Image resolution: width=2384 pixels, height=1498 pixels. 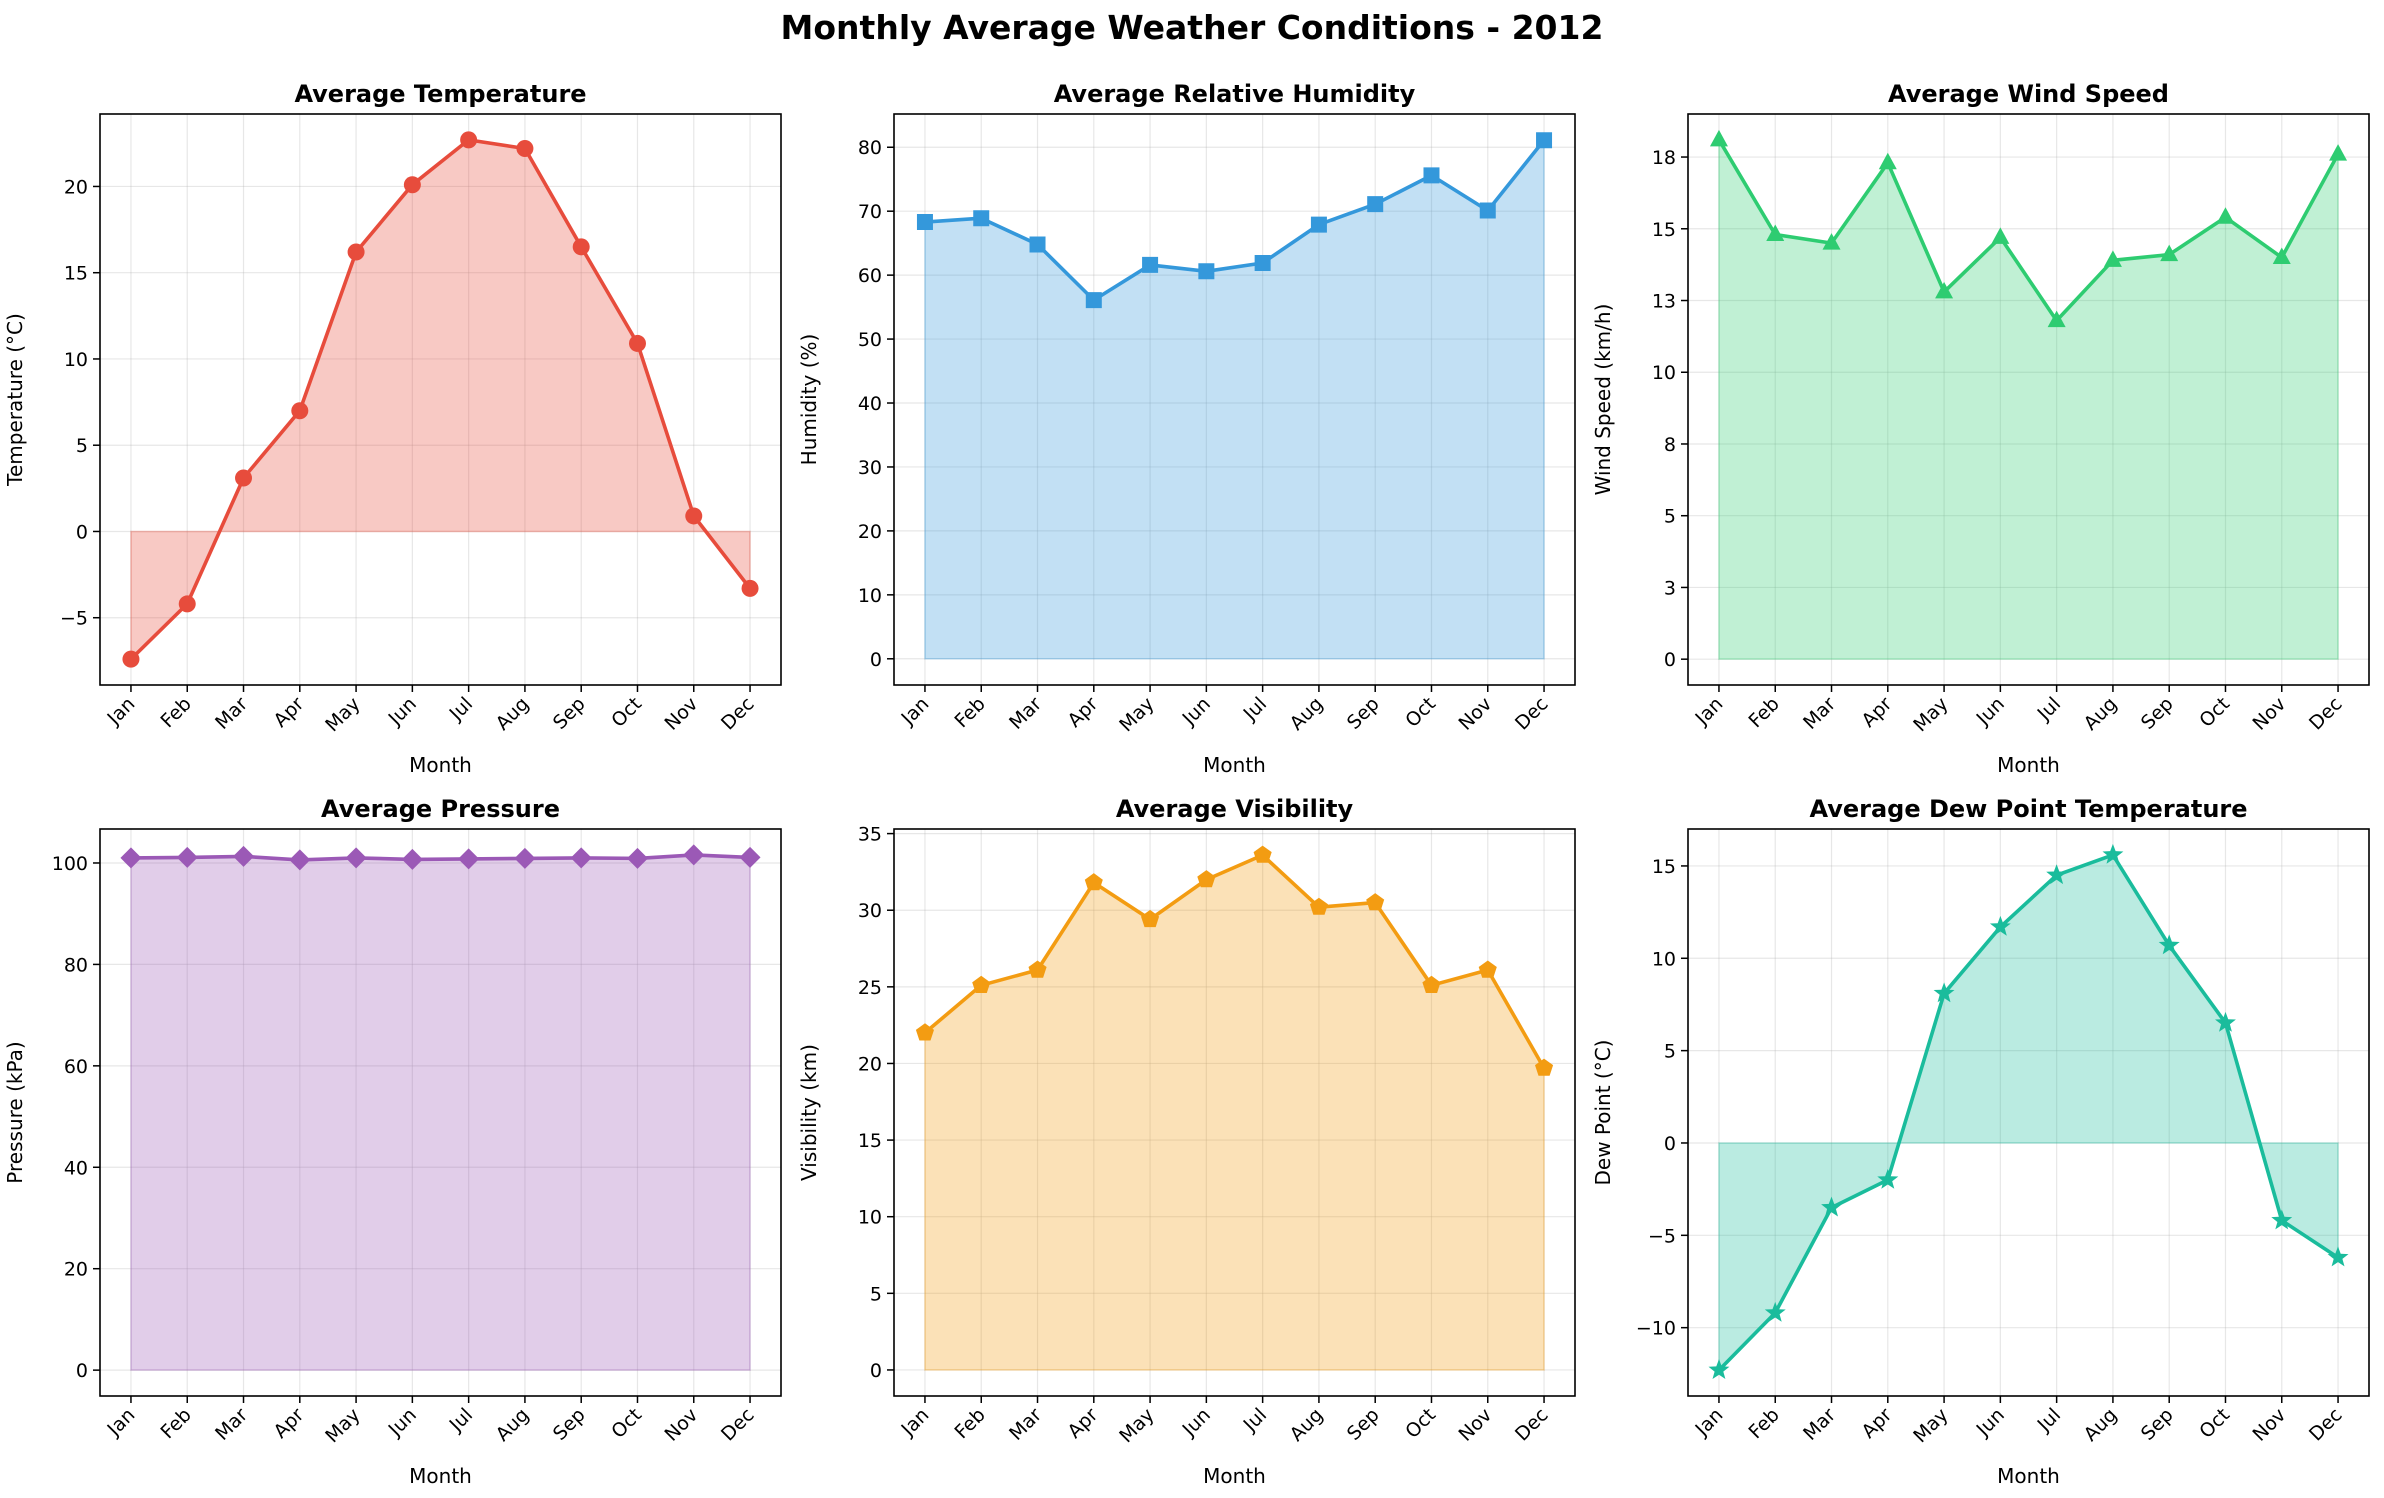 I want to click on y-tick-label: 3, so click(x=1670, y=588).